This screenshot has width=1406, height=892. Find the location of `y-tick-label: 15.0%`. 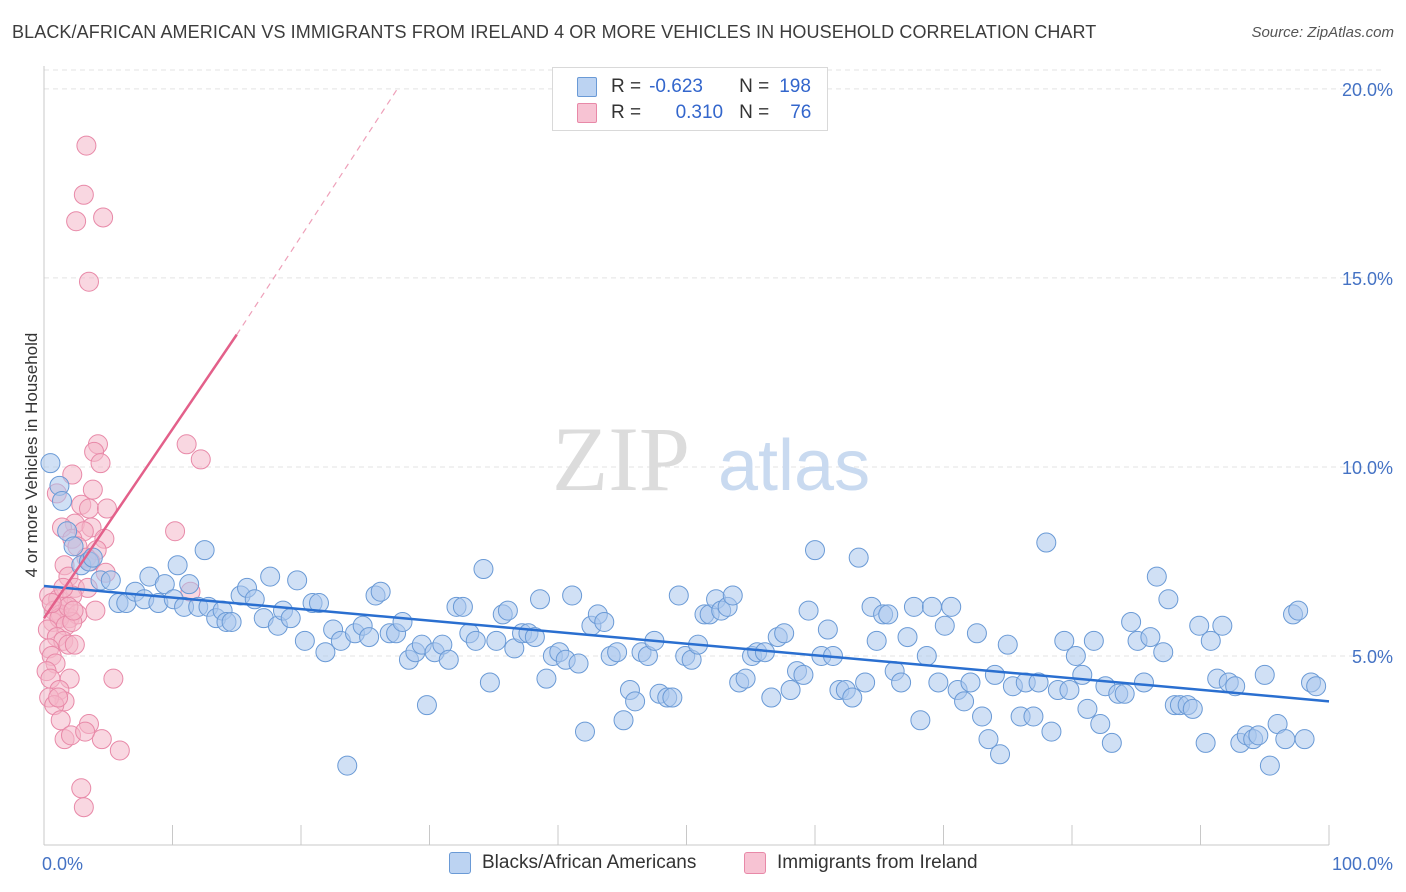

y-tick-label: 15.0% is located at coordinates (1367, 279).